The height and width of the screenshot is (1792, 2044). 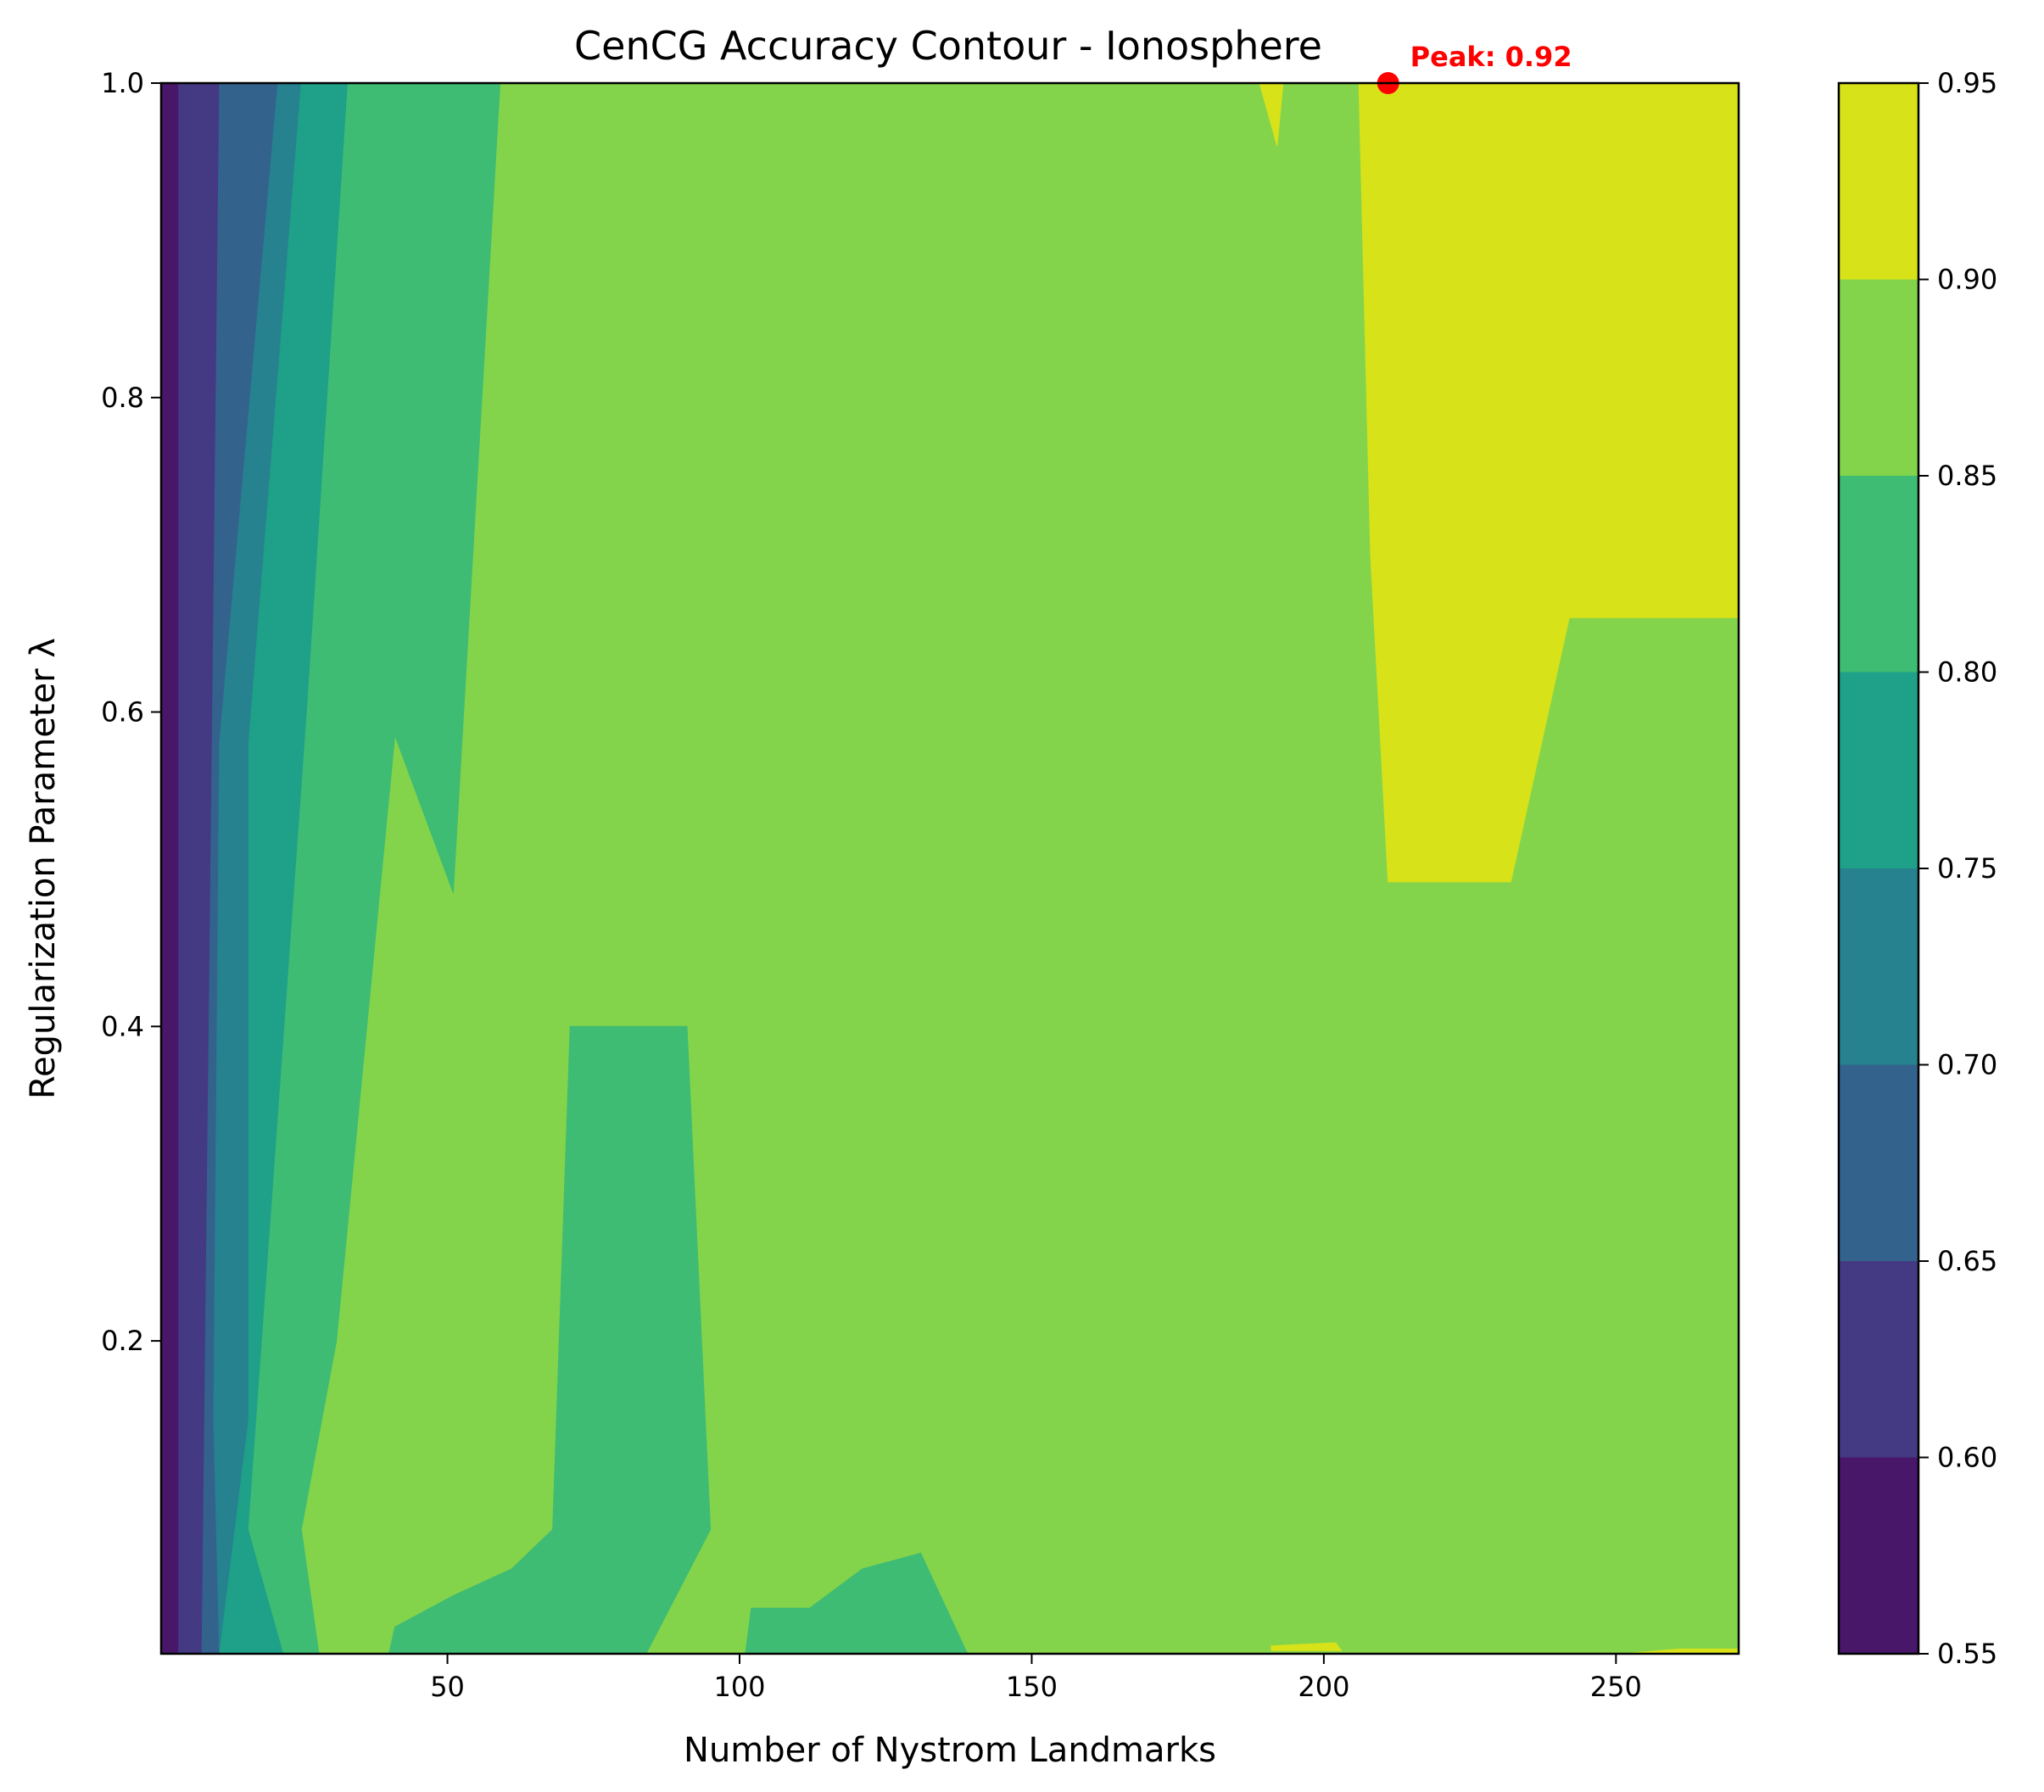 I want to click on colorbar-tick-label: 0.85, so click(x=1967, y=476).